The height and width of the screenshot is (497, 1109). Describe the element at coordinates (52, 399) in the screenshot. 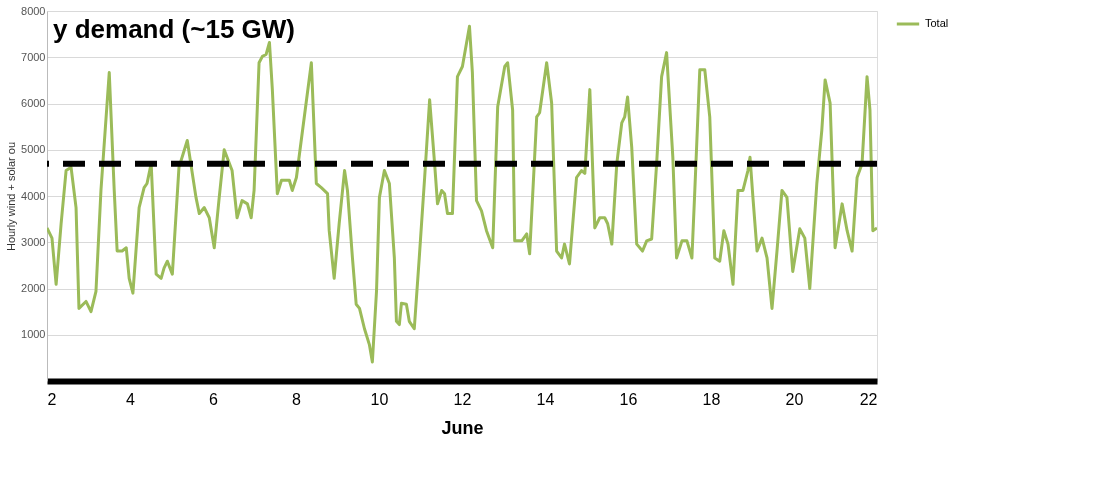

I see `x-tick-label: 2` at that location.